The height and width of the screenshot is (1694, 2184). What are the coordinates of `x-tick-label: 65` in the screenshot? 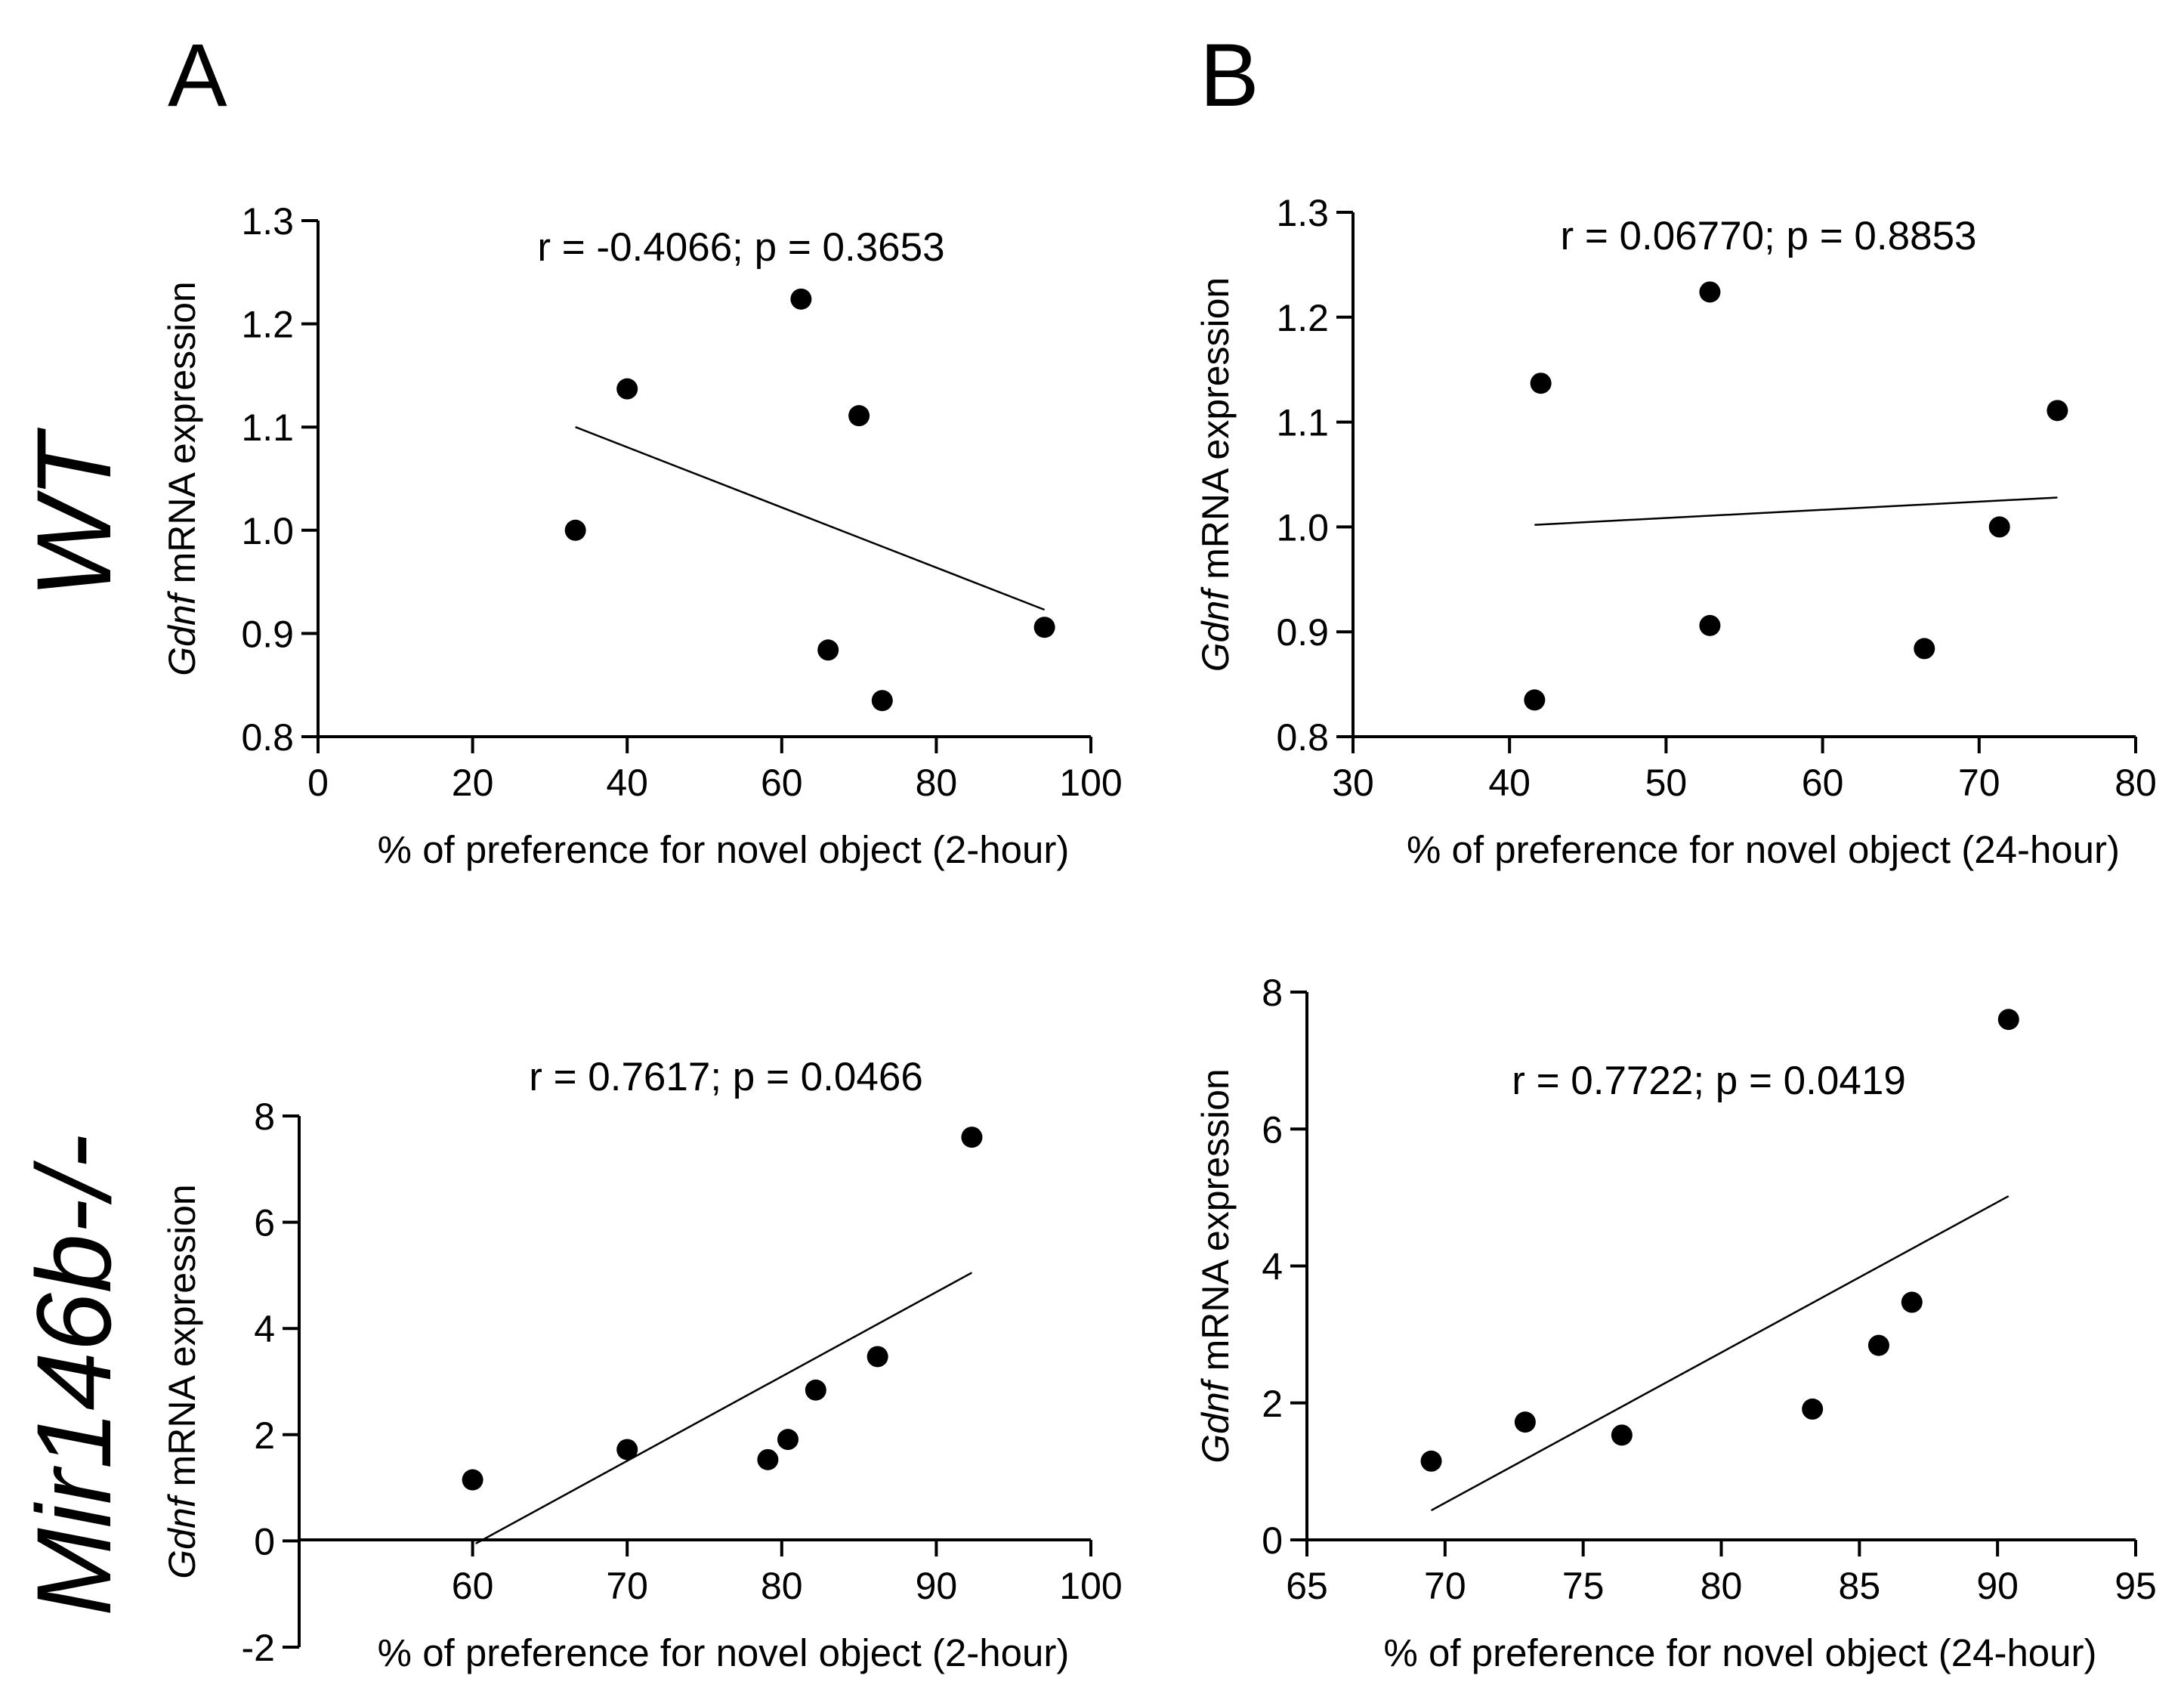 It's located at (1307, 1586).